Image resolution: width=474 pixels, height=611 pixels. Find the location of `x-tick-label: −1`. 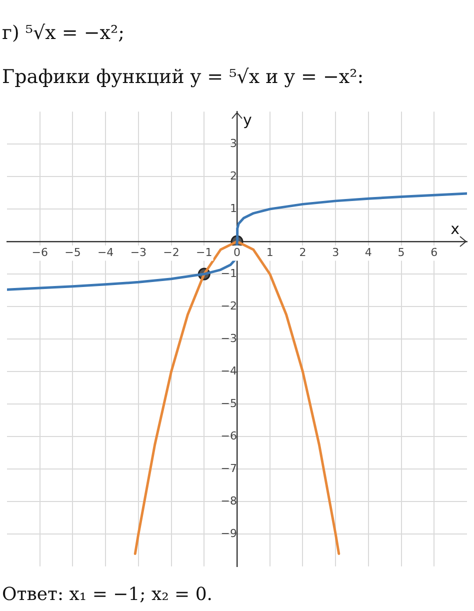

x-tick-label: −1 is located at coordinates (204, 252).